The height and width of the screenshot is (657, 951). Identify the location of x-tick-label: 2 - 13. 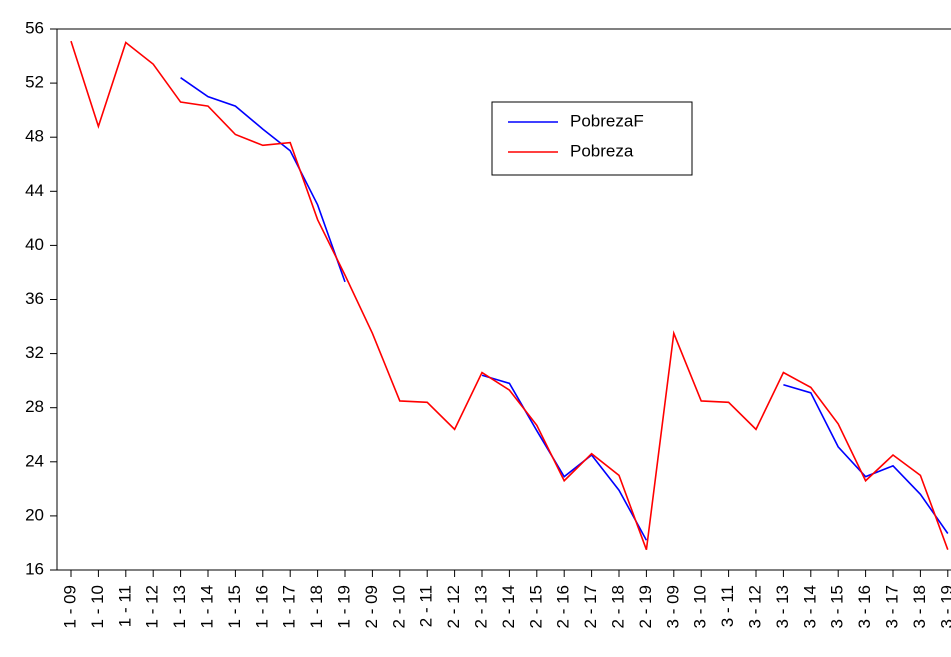
(480, 606).